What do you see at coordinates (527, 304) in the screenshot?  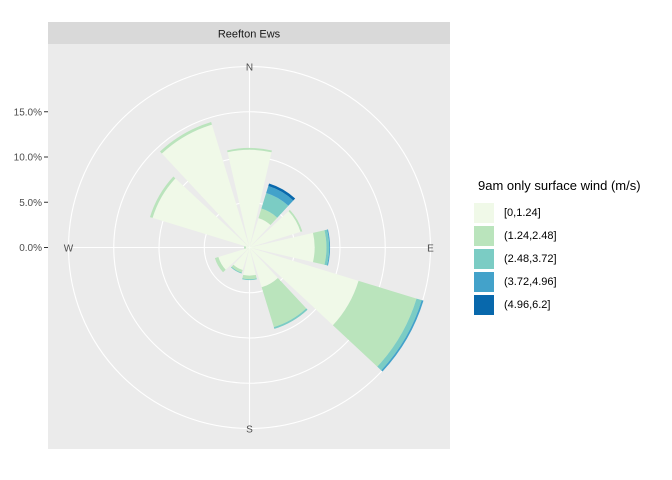 I see `legend-label: (4.96,6.2]` at bounding box center [527, 304].